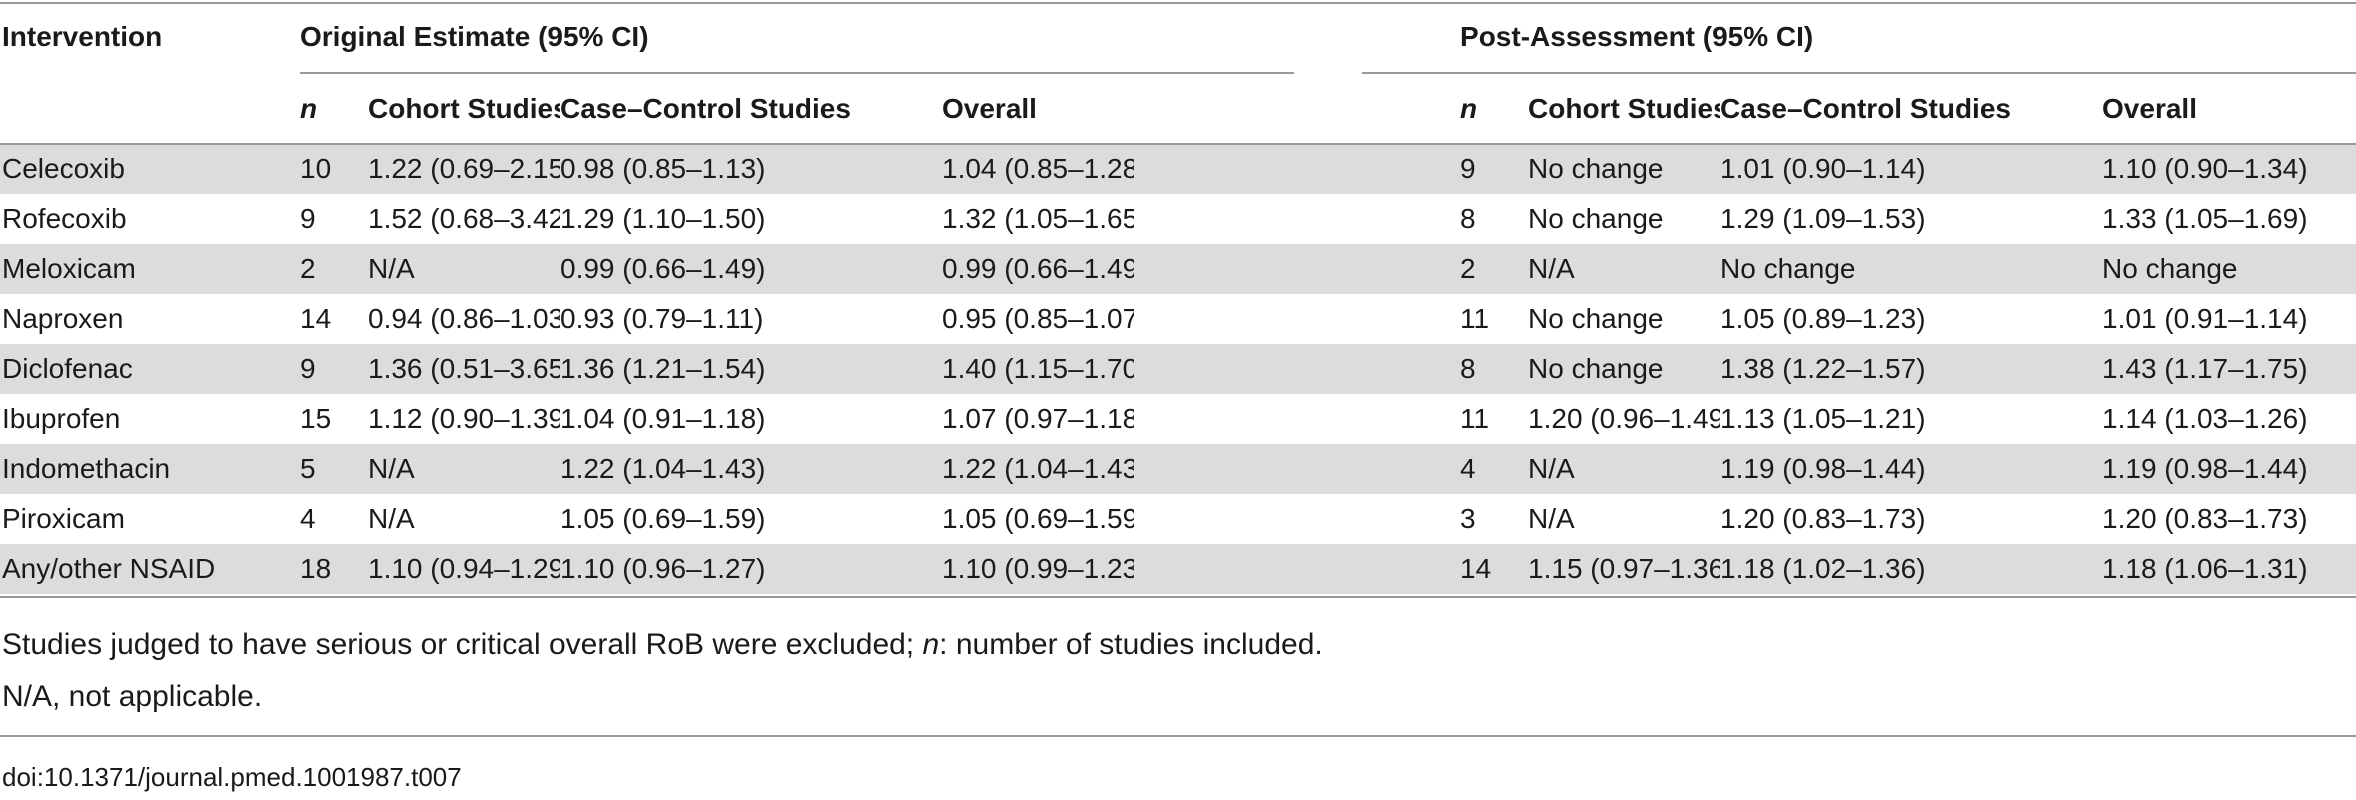  I want to click on header-intervention: Intervention, so click(82, 36).